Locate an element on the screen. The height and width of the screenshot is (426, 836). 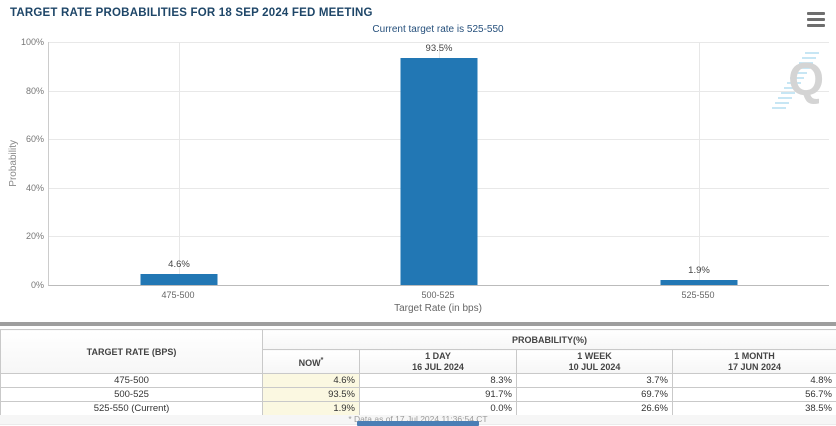
day-probability-cell: 8.3% is located at coordinates (438, 380).